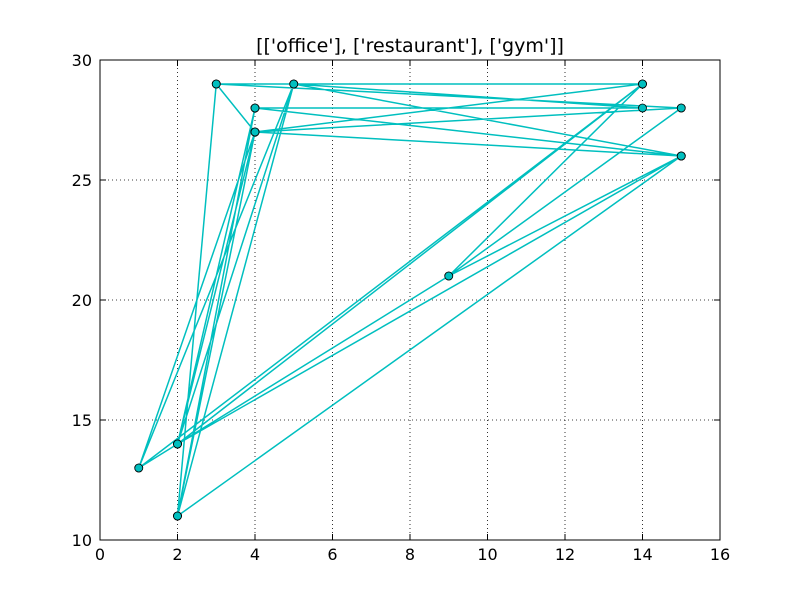  What do you see at coordinates (410, 46) in the screenshot?
I see `chart-title: [['office'], ['restaurant'], ['gym']]` at bounding box center [410, 46].